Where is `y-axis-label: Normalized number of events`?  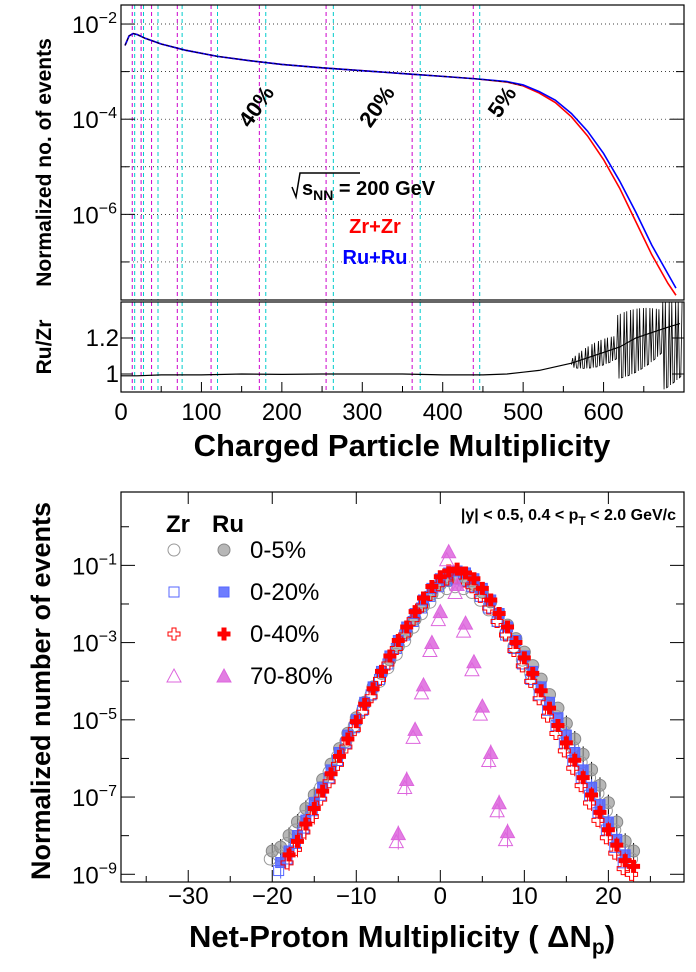
y-axis-label: Normalized number of events is located at coordinates (41, 691).